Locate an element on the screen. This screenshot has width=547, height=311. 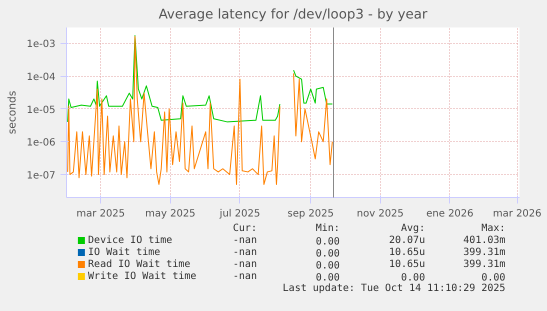
legend-label: IO Wait time is located at coordinates (124, 252).